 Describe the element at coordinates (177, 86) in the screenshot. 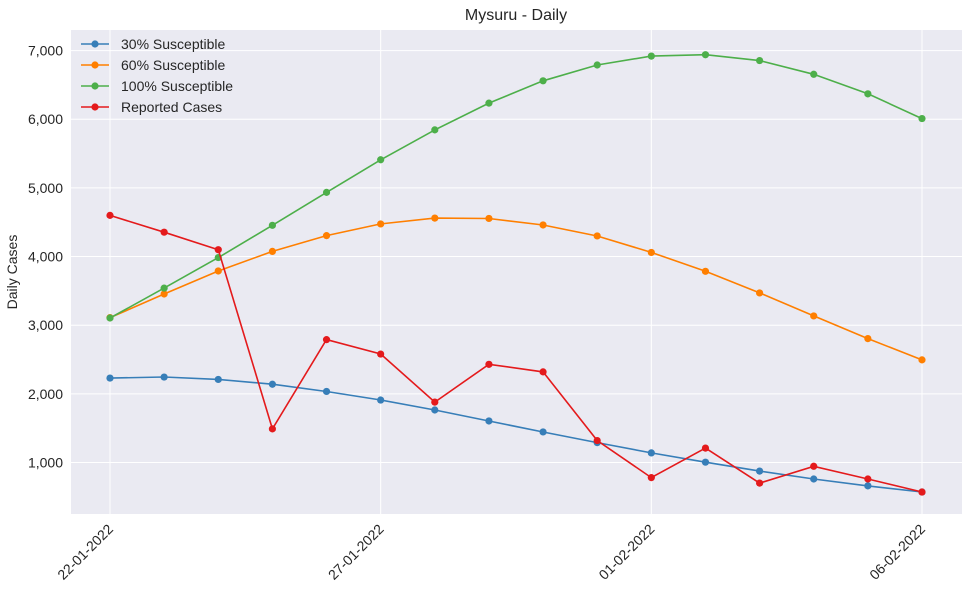

I see `legend-label: 100% Susceptible` at that location.